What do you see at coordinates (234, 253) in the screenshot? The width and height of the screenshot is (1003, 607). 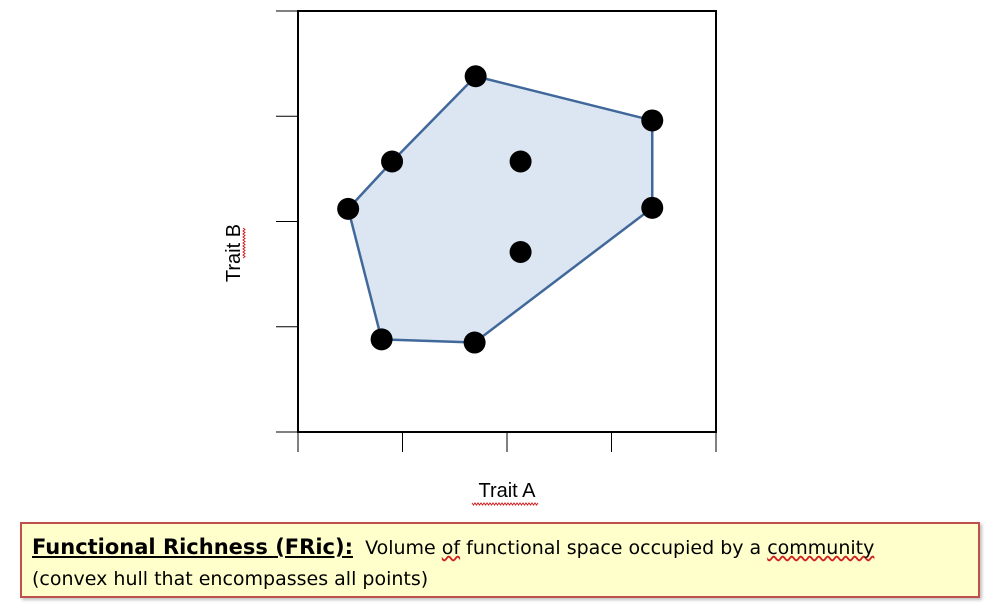 I see `y-axis-label: Trait B` at bounding box center [234, 253].